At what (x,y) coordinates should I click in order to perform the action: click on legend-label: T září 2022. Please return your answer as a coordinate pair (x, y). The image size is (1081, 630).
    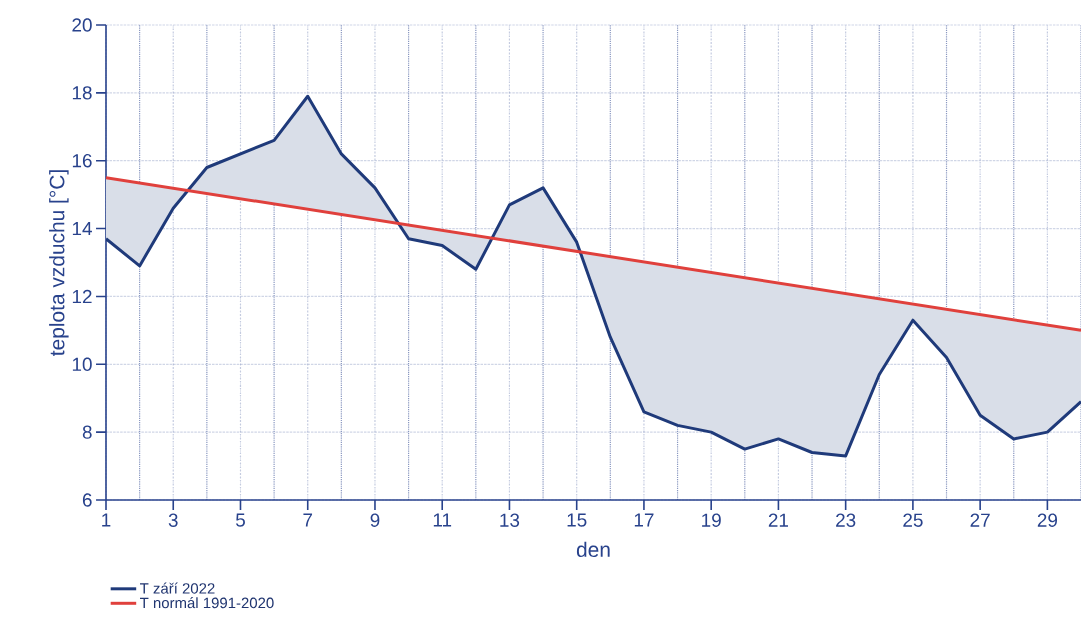
    Looking at the image, I should click on (177, 588).